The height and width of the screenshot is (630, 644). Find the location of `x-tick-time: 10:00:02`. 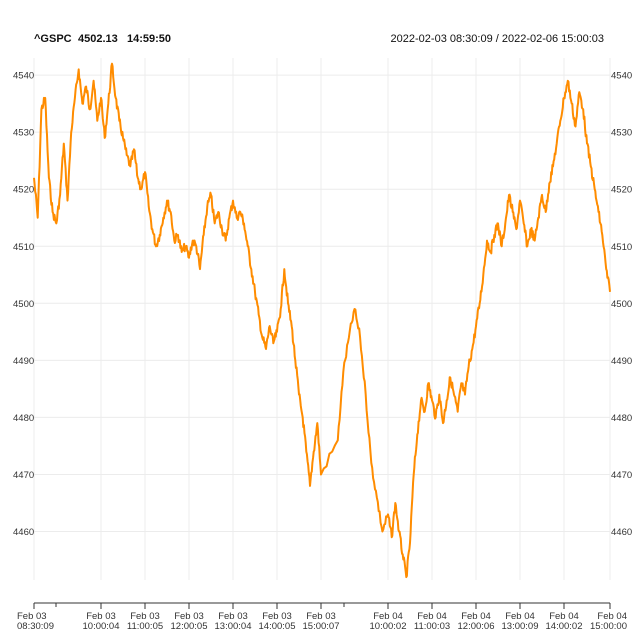

x-tick-time: 10:00:02 is located at coordinates (388, 625).